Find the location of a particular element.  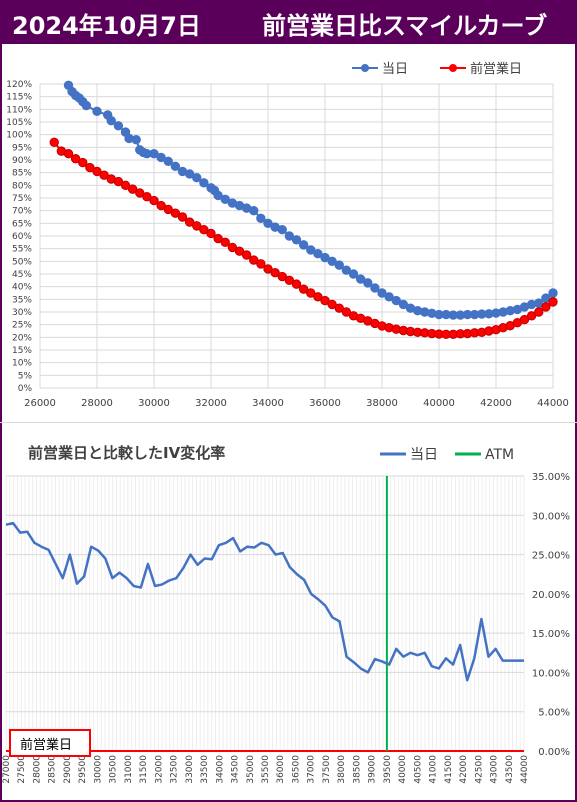

x-tick-label: 31500 is located at coordinates (144, 769).